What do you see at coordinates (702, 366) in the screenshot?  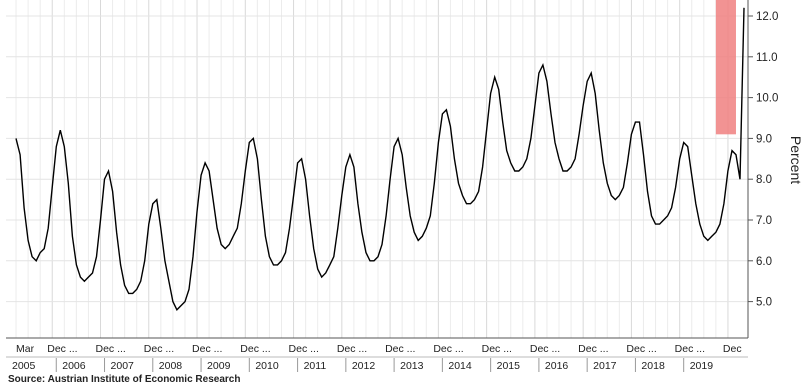 I see `x-tick-label-year: 2019` at bounding box center [702, 366].